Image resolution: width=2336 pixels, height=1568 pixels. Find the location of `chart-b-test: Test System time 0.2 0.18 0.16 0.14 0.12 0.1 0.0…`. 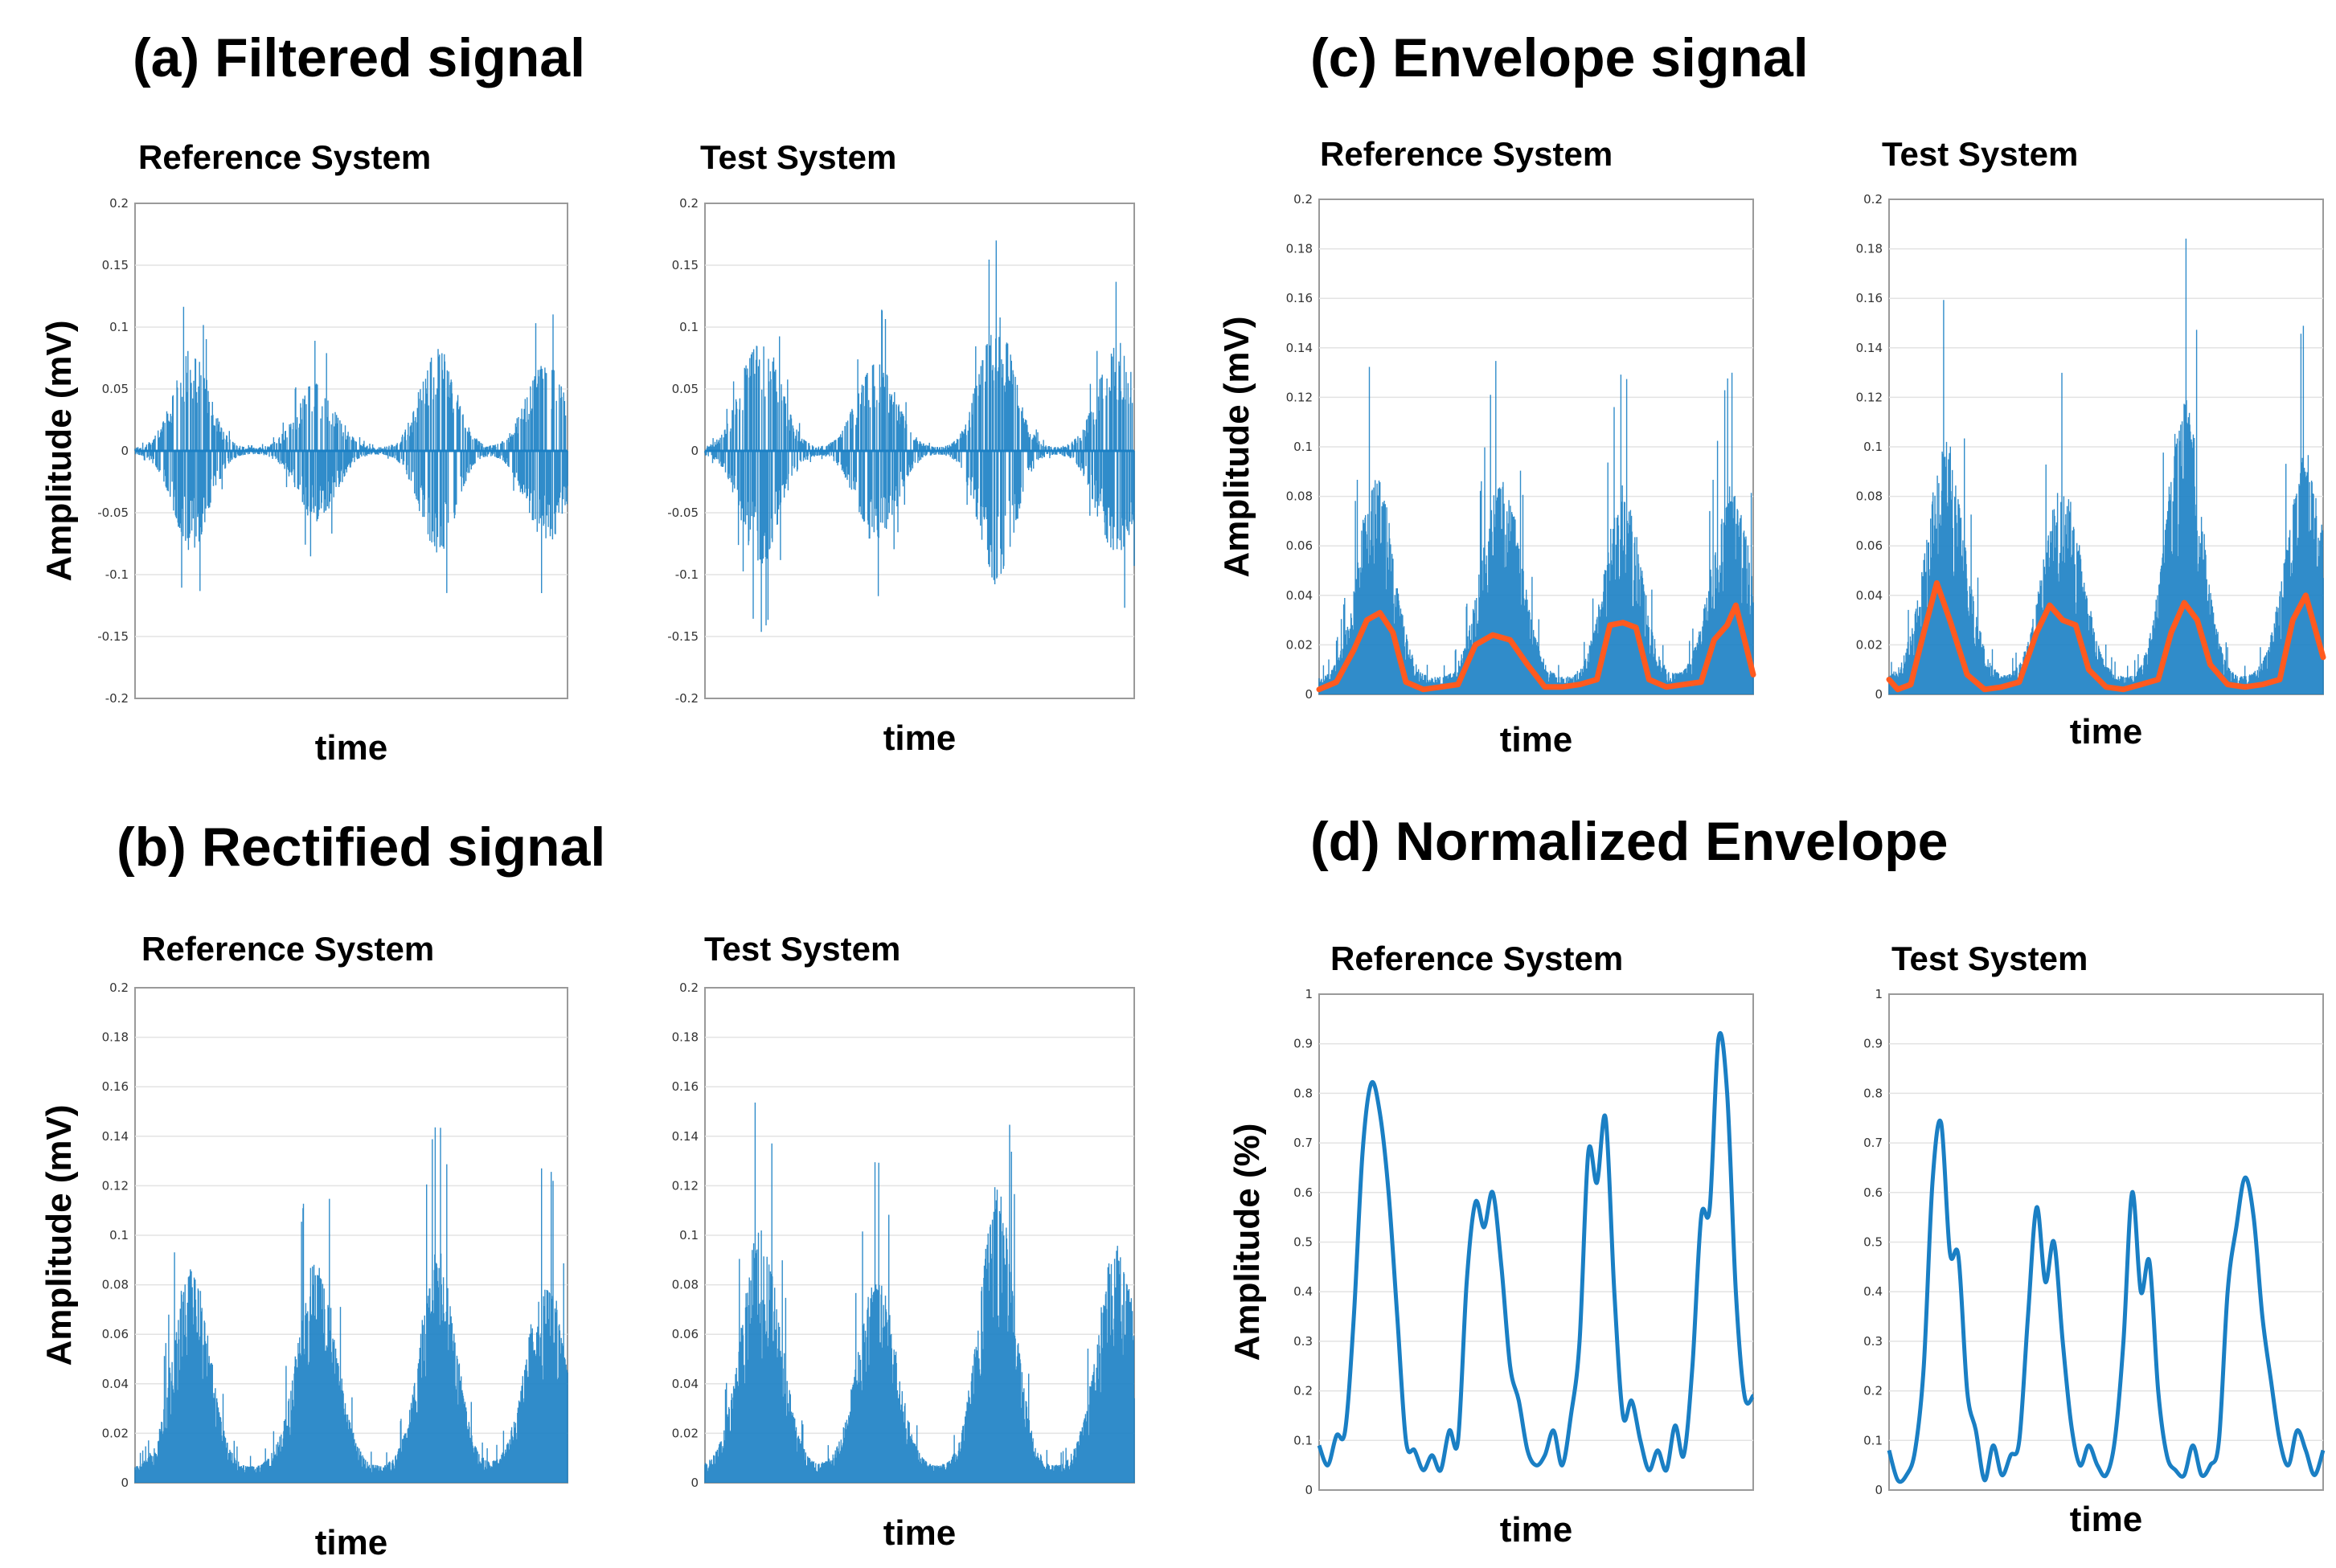

chart-b-test: Test System time 0.2 0.18 0.16 0.14 0.12 0.1 0.0… is located at coordinates (903, 1241).